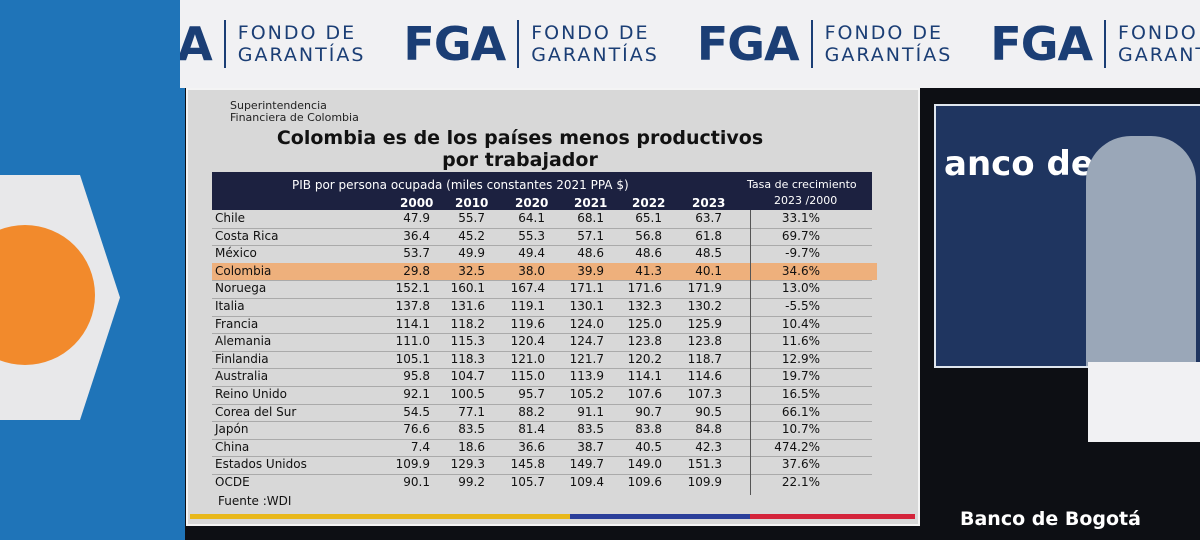 Image resolution: width=1200 pixels, height=540 pixels. What do you see at coordinates (704, 464) in the screenshot?
I see `value-cell: 151.3` at bounding box center [704, 464].